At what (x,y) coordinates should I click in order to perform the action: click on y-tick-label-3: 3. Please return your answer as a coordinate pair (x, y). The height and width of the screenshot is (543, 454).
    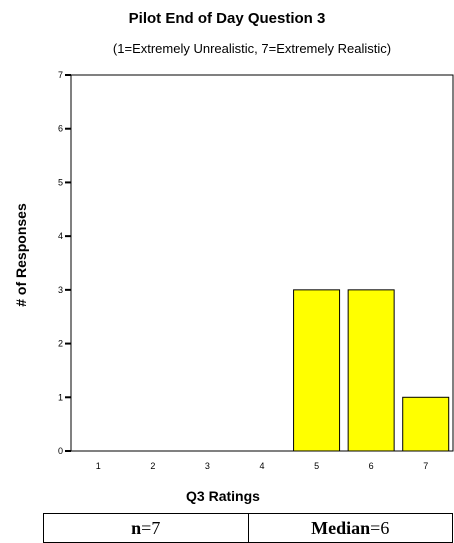
    Looking at the image, I should click on (60, 290).